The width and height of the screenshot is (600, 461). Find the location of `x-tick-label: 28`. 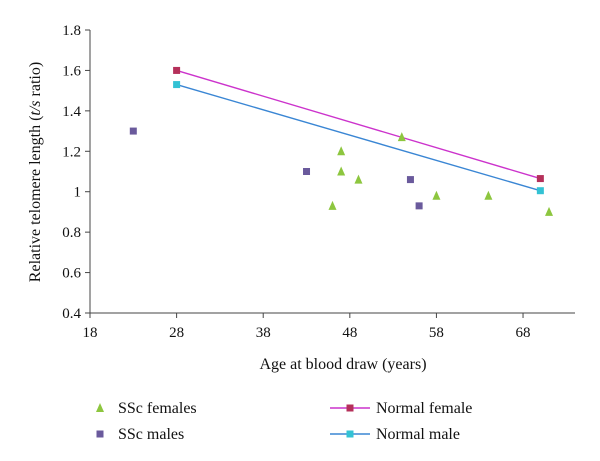

x-tick-label: 28 is located at coordinates (176, 333).